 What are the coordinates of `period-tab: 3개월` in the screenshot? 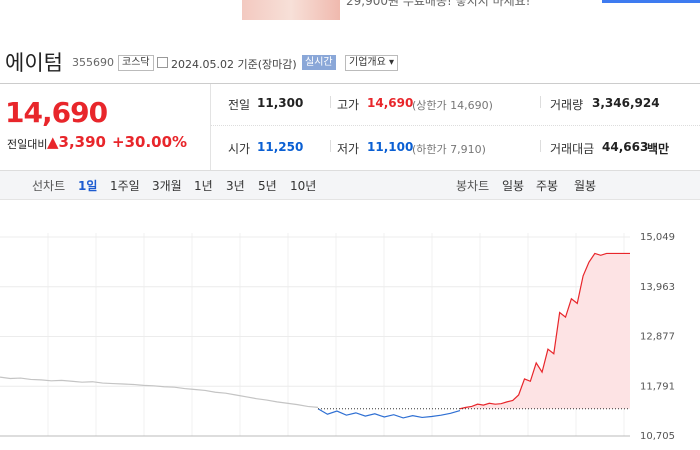 It's located at (167, 186).